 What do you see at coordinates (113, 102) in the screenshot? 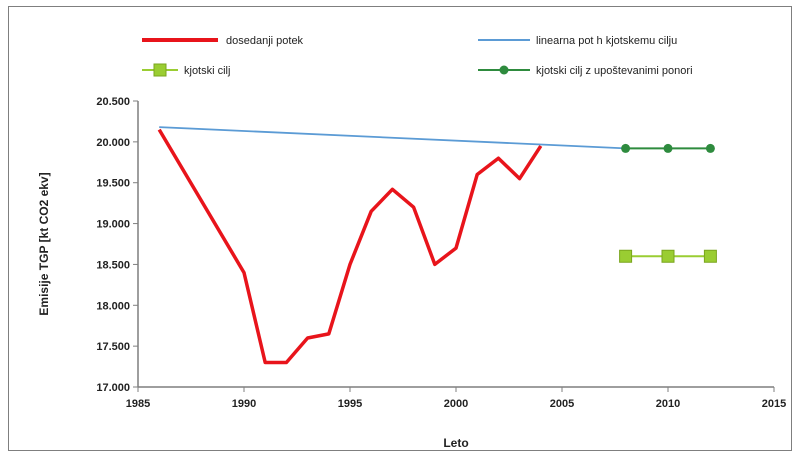
I see `y-tick-label: 20.500` at bounding box center [113, 102].